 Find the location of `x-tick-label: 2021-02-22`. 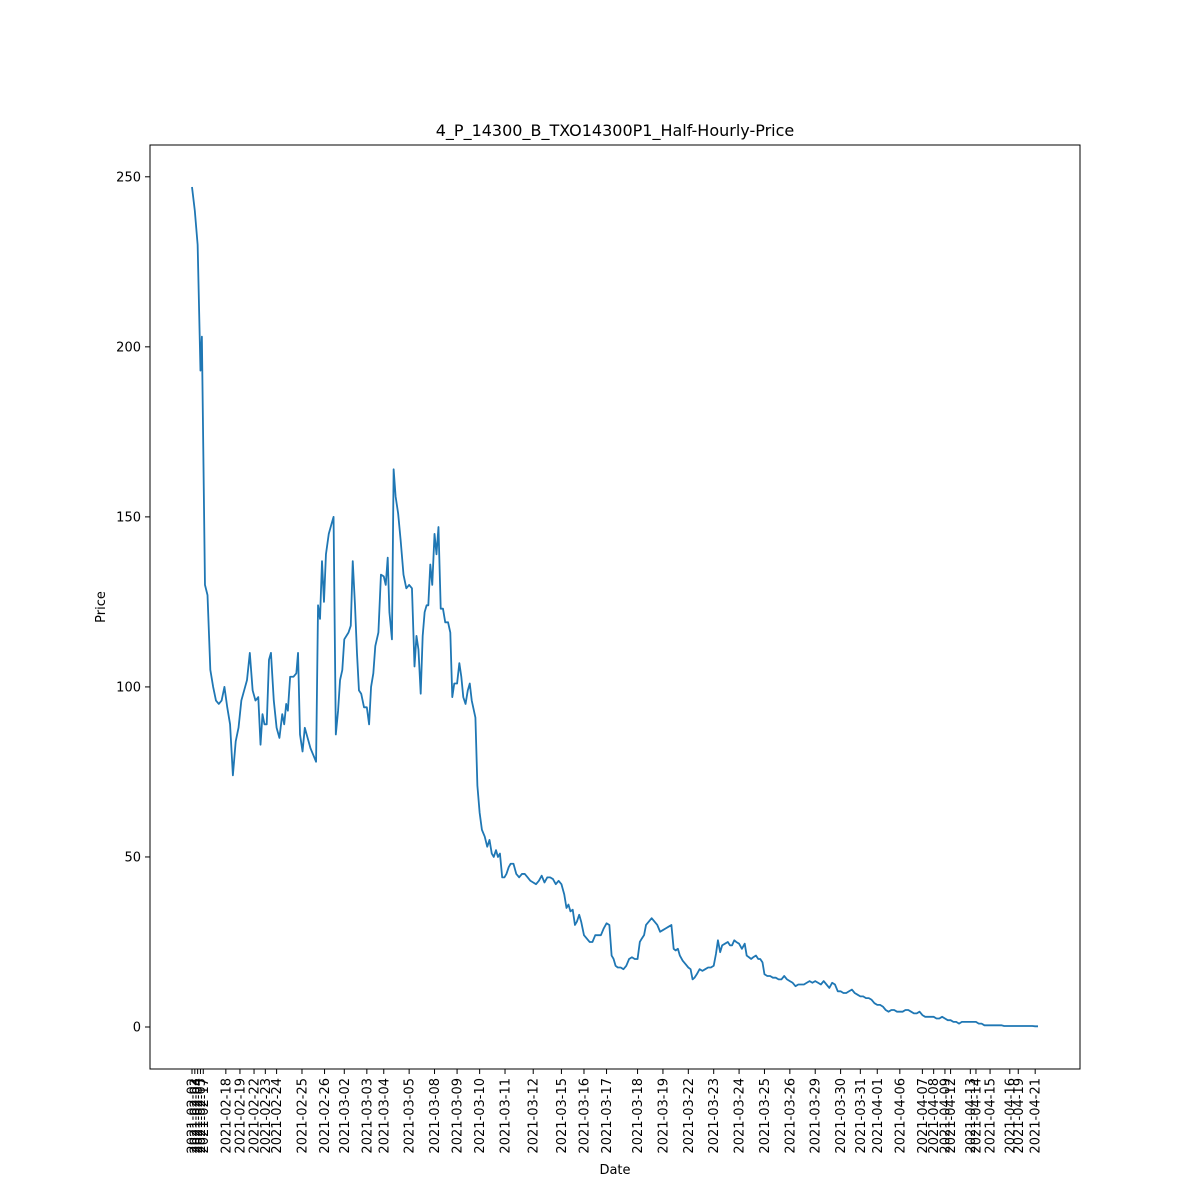

x-tick-label: 2021-02-22 is located at coordinates (255, 1116).